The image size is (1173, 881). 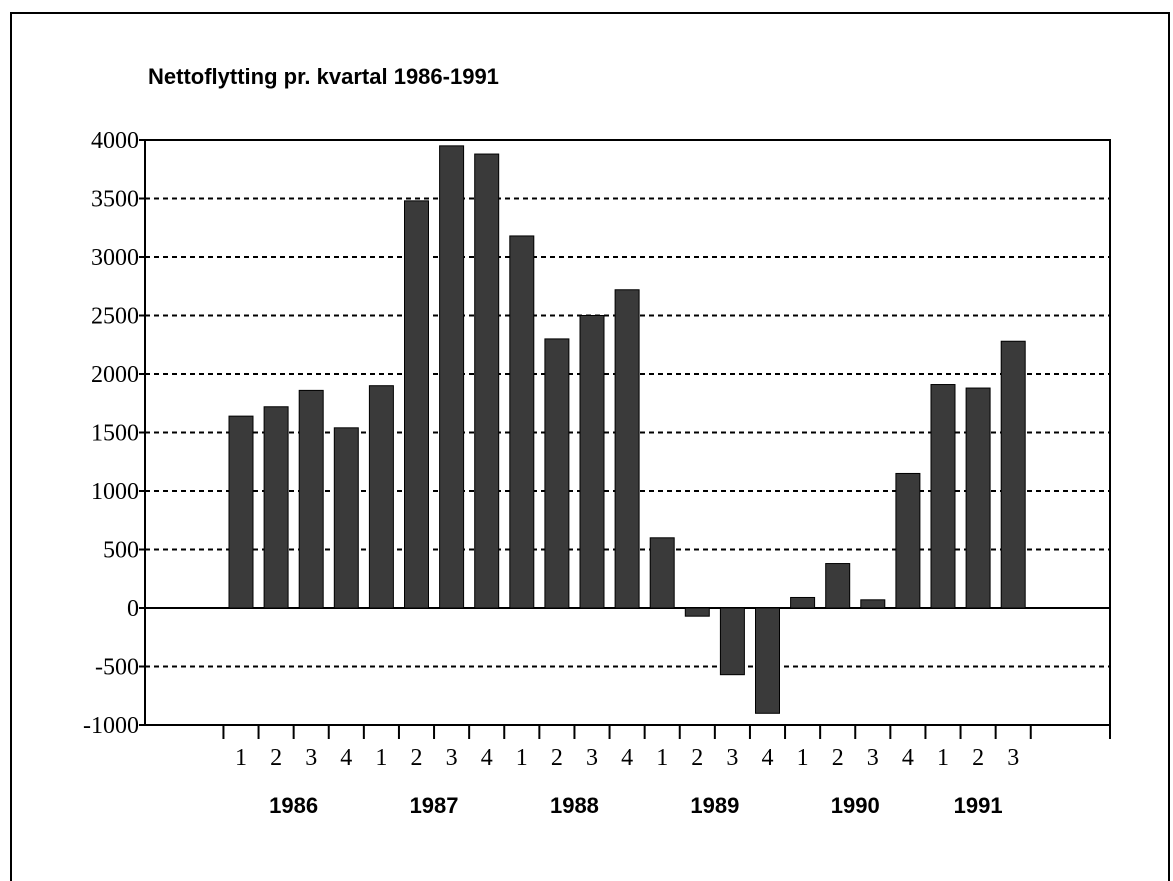 I want to click on y-tick-label: 2000, so click(x=115, y=375).